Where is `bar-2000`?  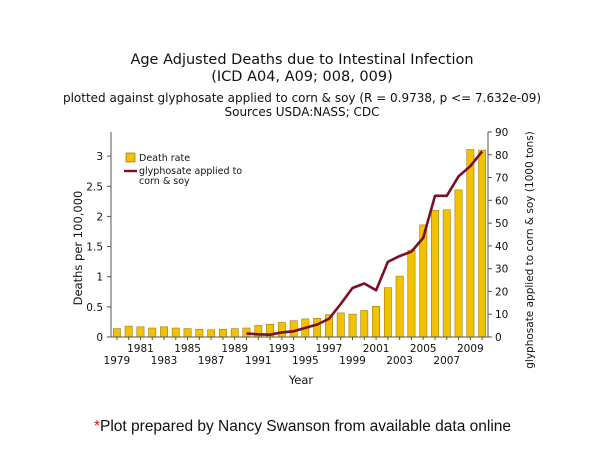
bar-2000 is located at coordinates (364, 324).